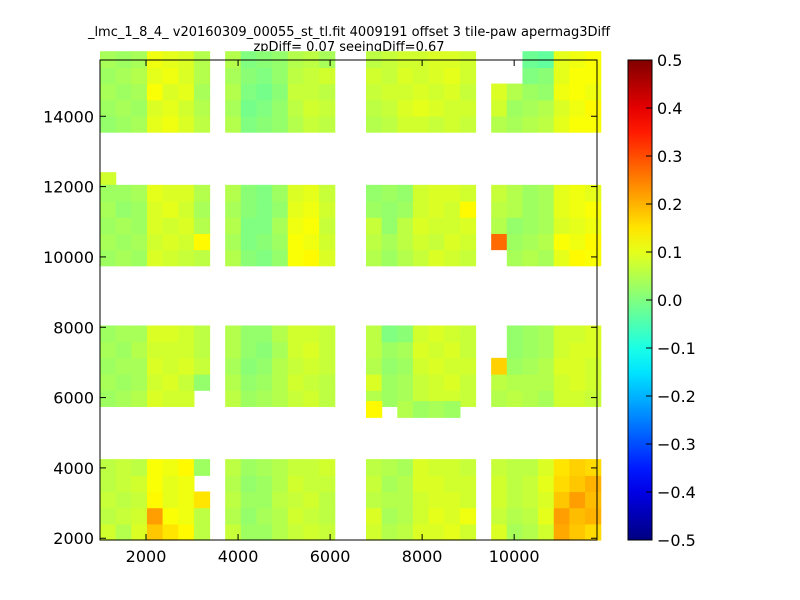 The width and height of the screenshot is (800, 600). What do you see at coordinates (676, 348) in the screenshot?
I see `colorbar-tick-label: −0.1` at bounding box center [676, 348].